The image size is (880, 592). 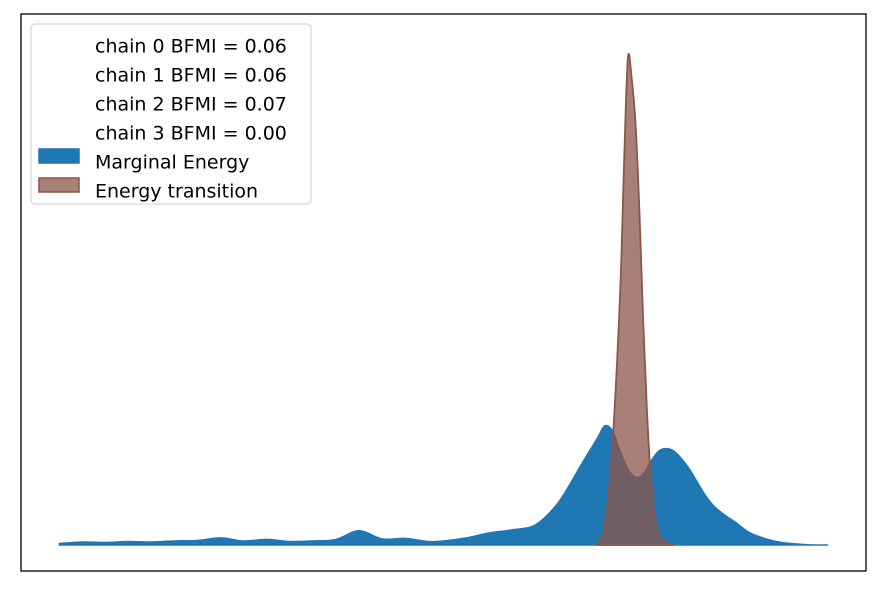 I want to click on legend-label-marginal-energy: Marginal Energy, so click(x=172, y=163).